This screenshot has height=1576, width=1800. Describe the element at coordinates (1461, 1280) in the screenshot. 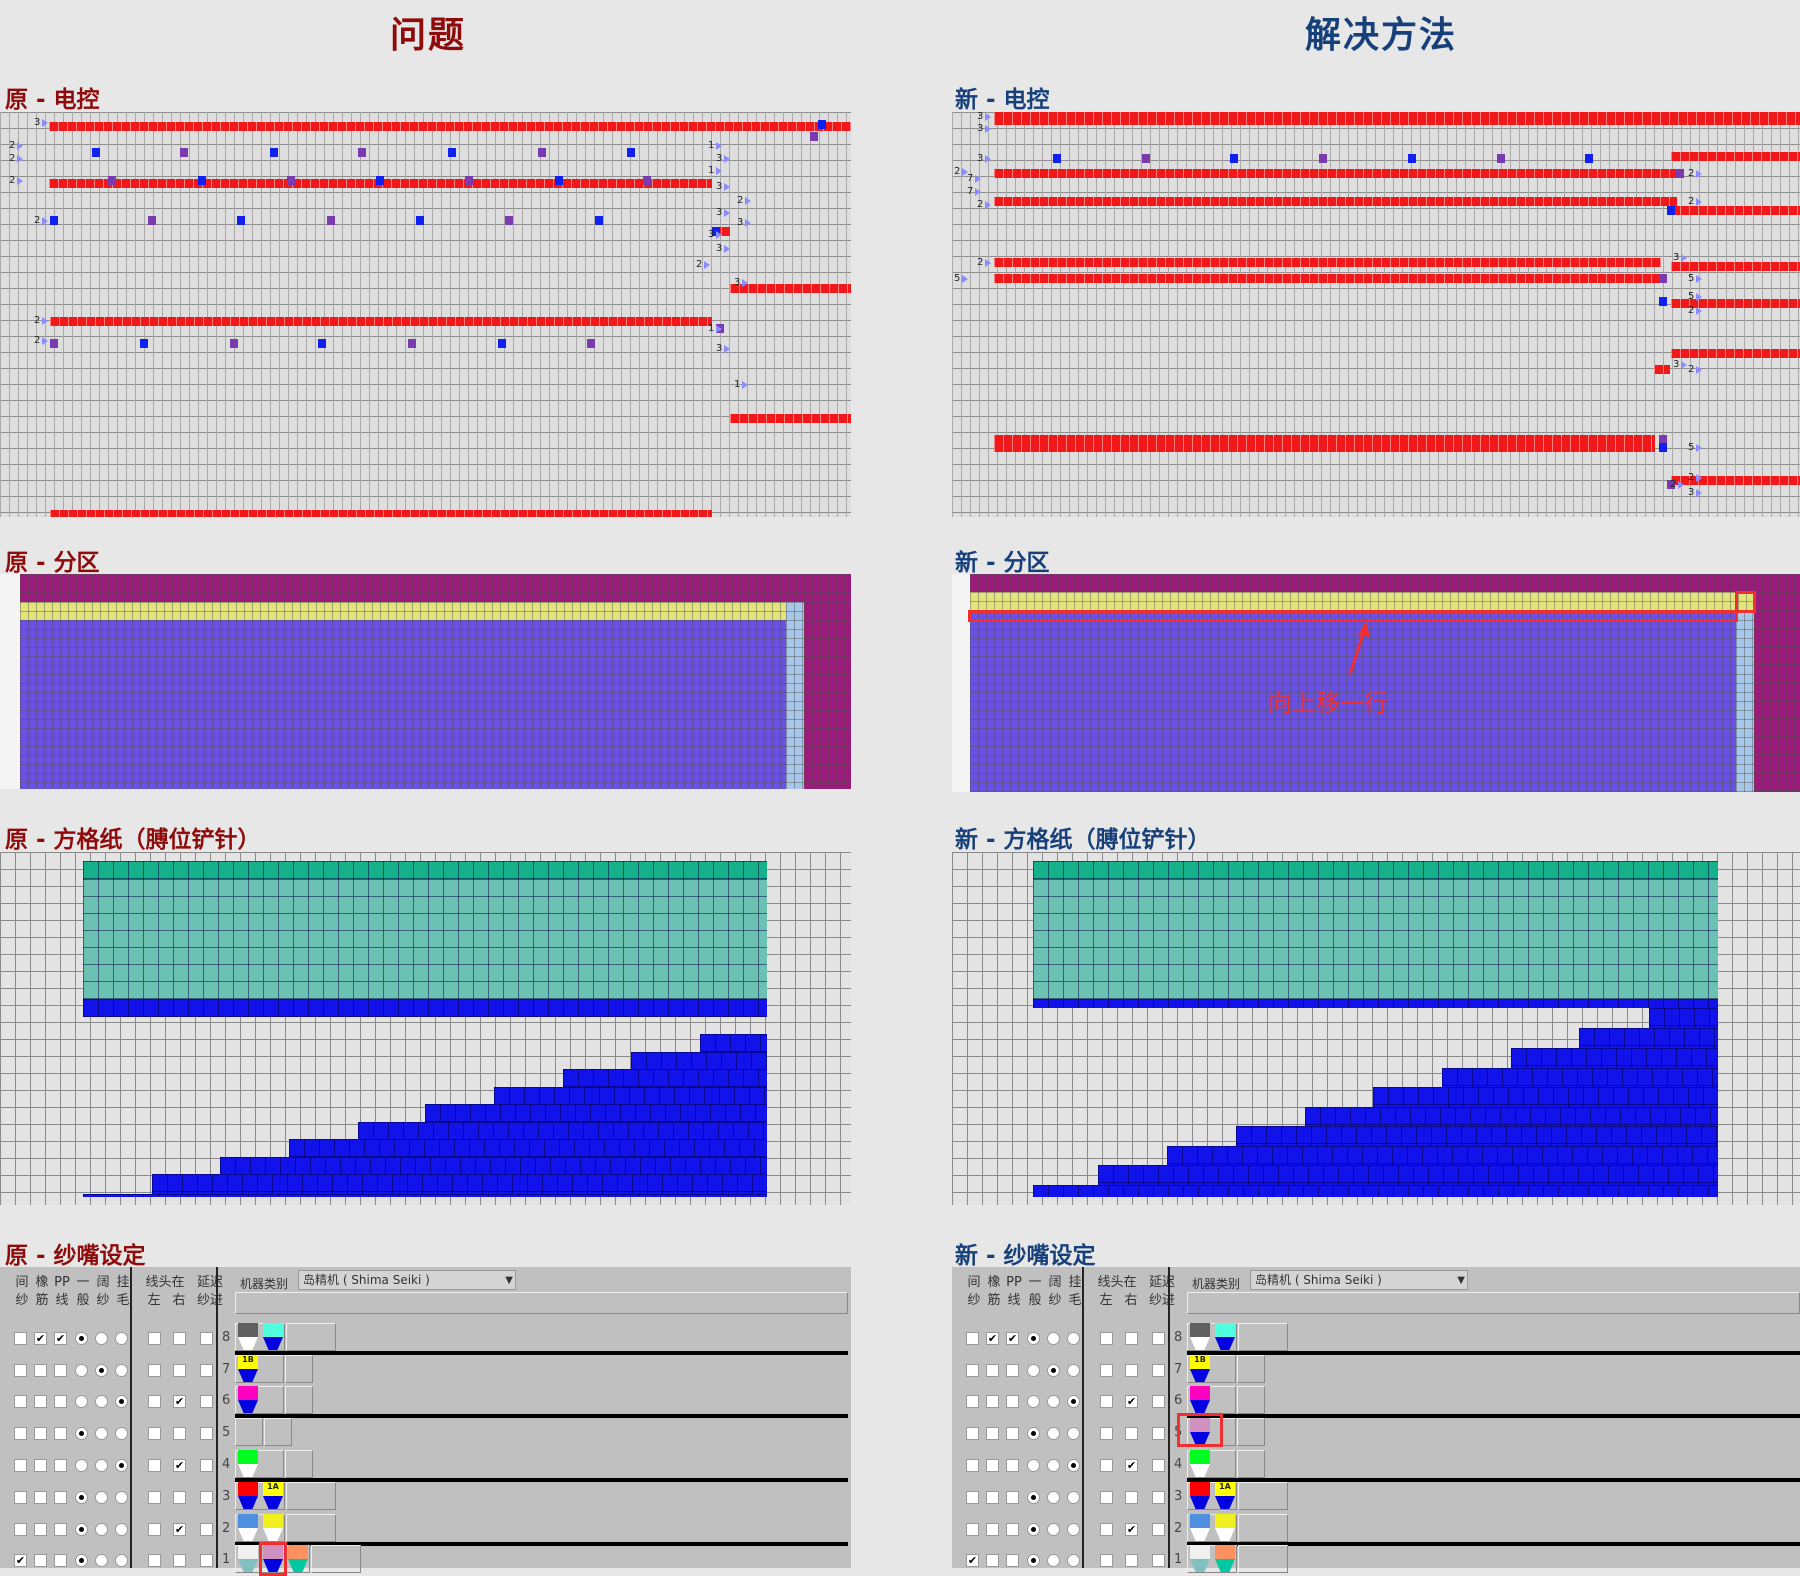

I see `chevron-down-icon: ▼` at that location.